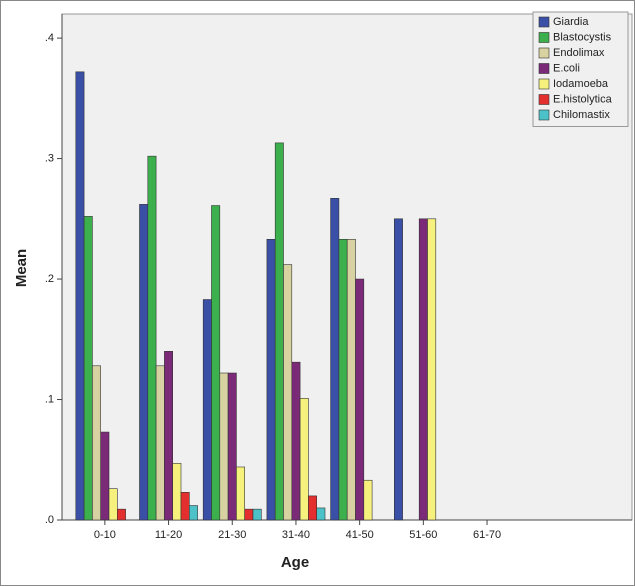  What do you see at coordinates (423, 535) in the screenshot?
I see `x-tick-label: 51-60` at bounding box center [423, 535].